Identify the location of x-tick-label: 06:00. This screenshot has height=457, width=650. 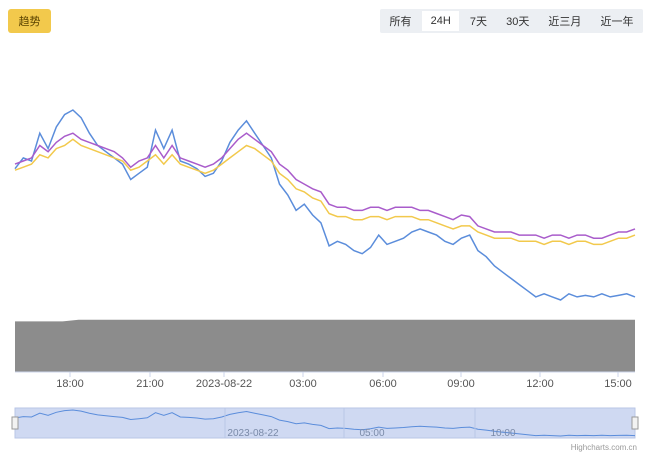
(383, 384).